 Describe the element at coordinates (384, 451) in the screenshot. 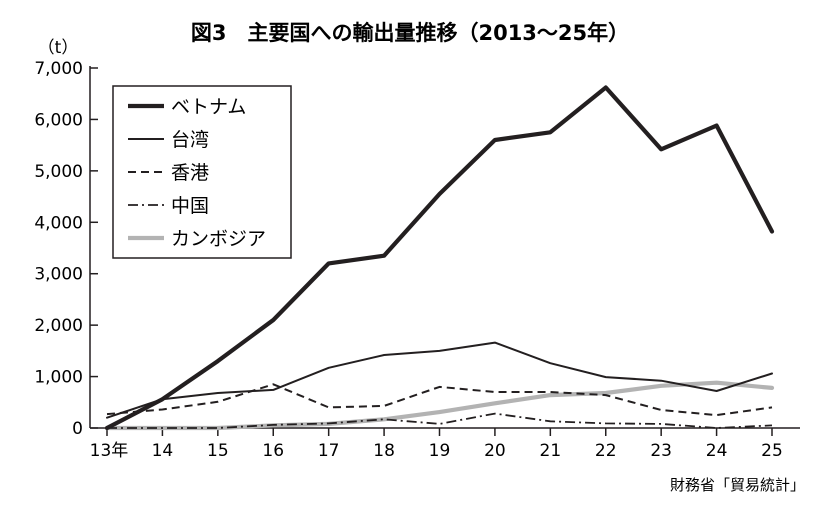

I see `x-tick-label: 18` at that location.